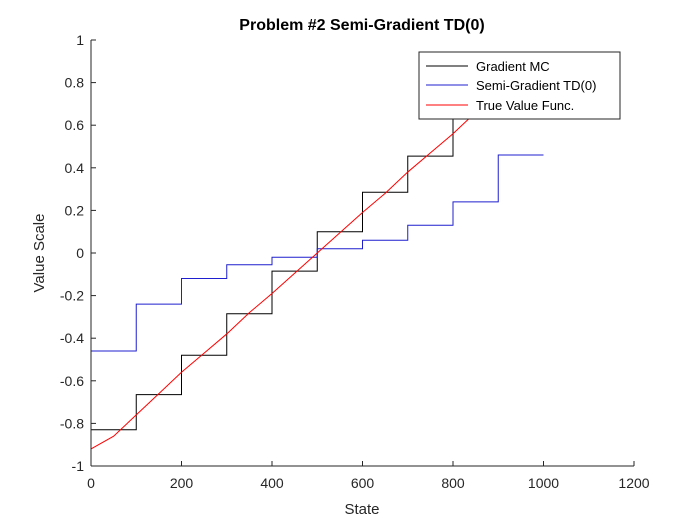  I want to click on y-tick-label: 0.6, so click(75, 125).